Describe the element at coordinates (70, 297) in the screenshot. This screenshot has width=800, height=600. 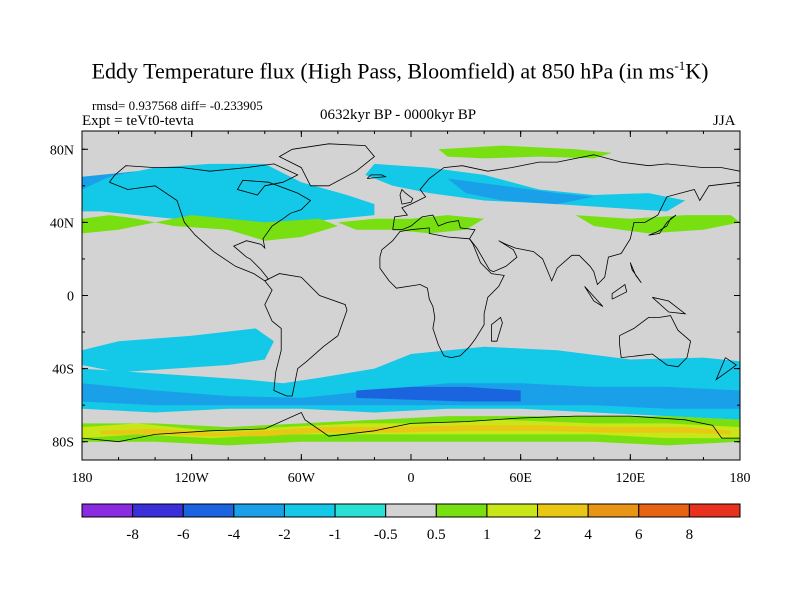
I see `y-tick-label: 0` at that location.